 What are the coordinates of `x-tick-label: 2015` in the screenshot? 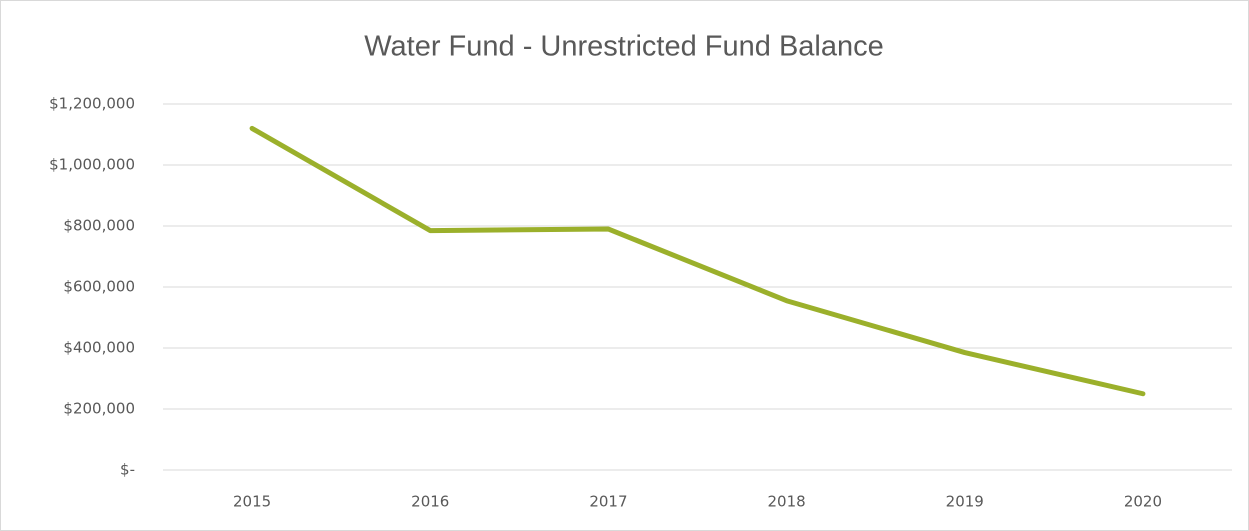 It's located at (252, 502).